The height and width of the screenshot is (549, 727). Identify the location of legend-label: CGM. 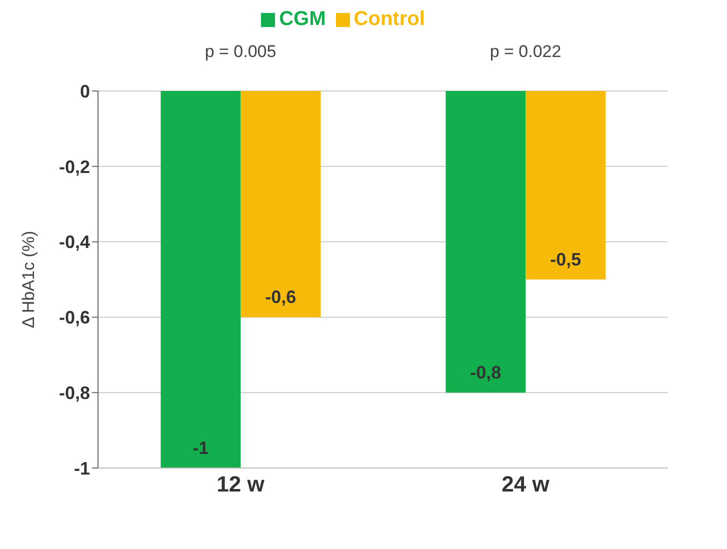
(302, 19).